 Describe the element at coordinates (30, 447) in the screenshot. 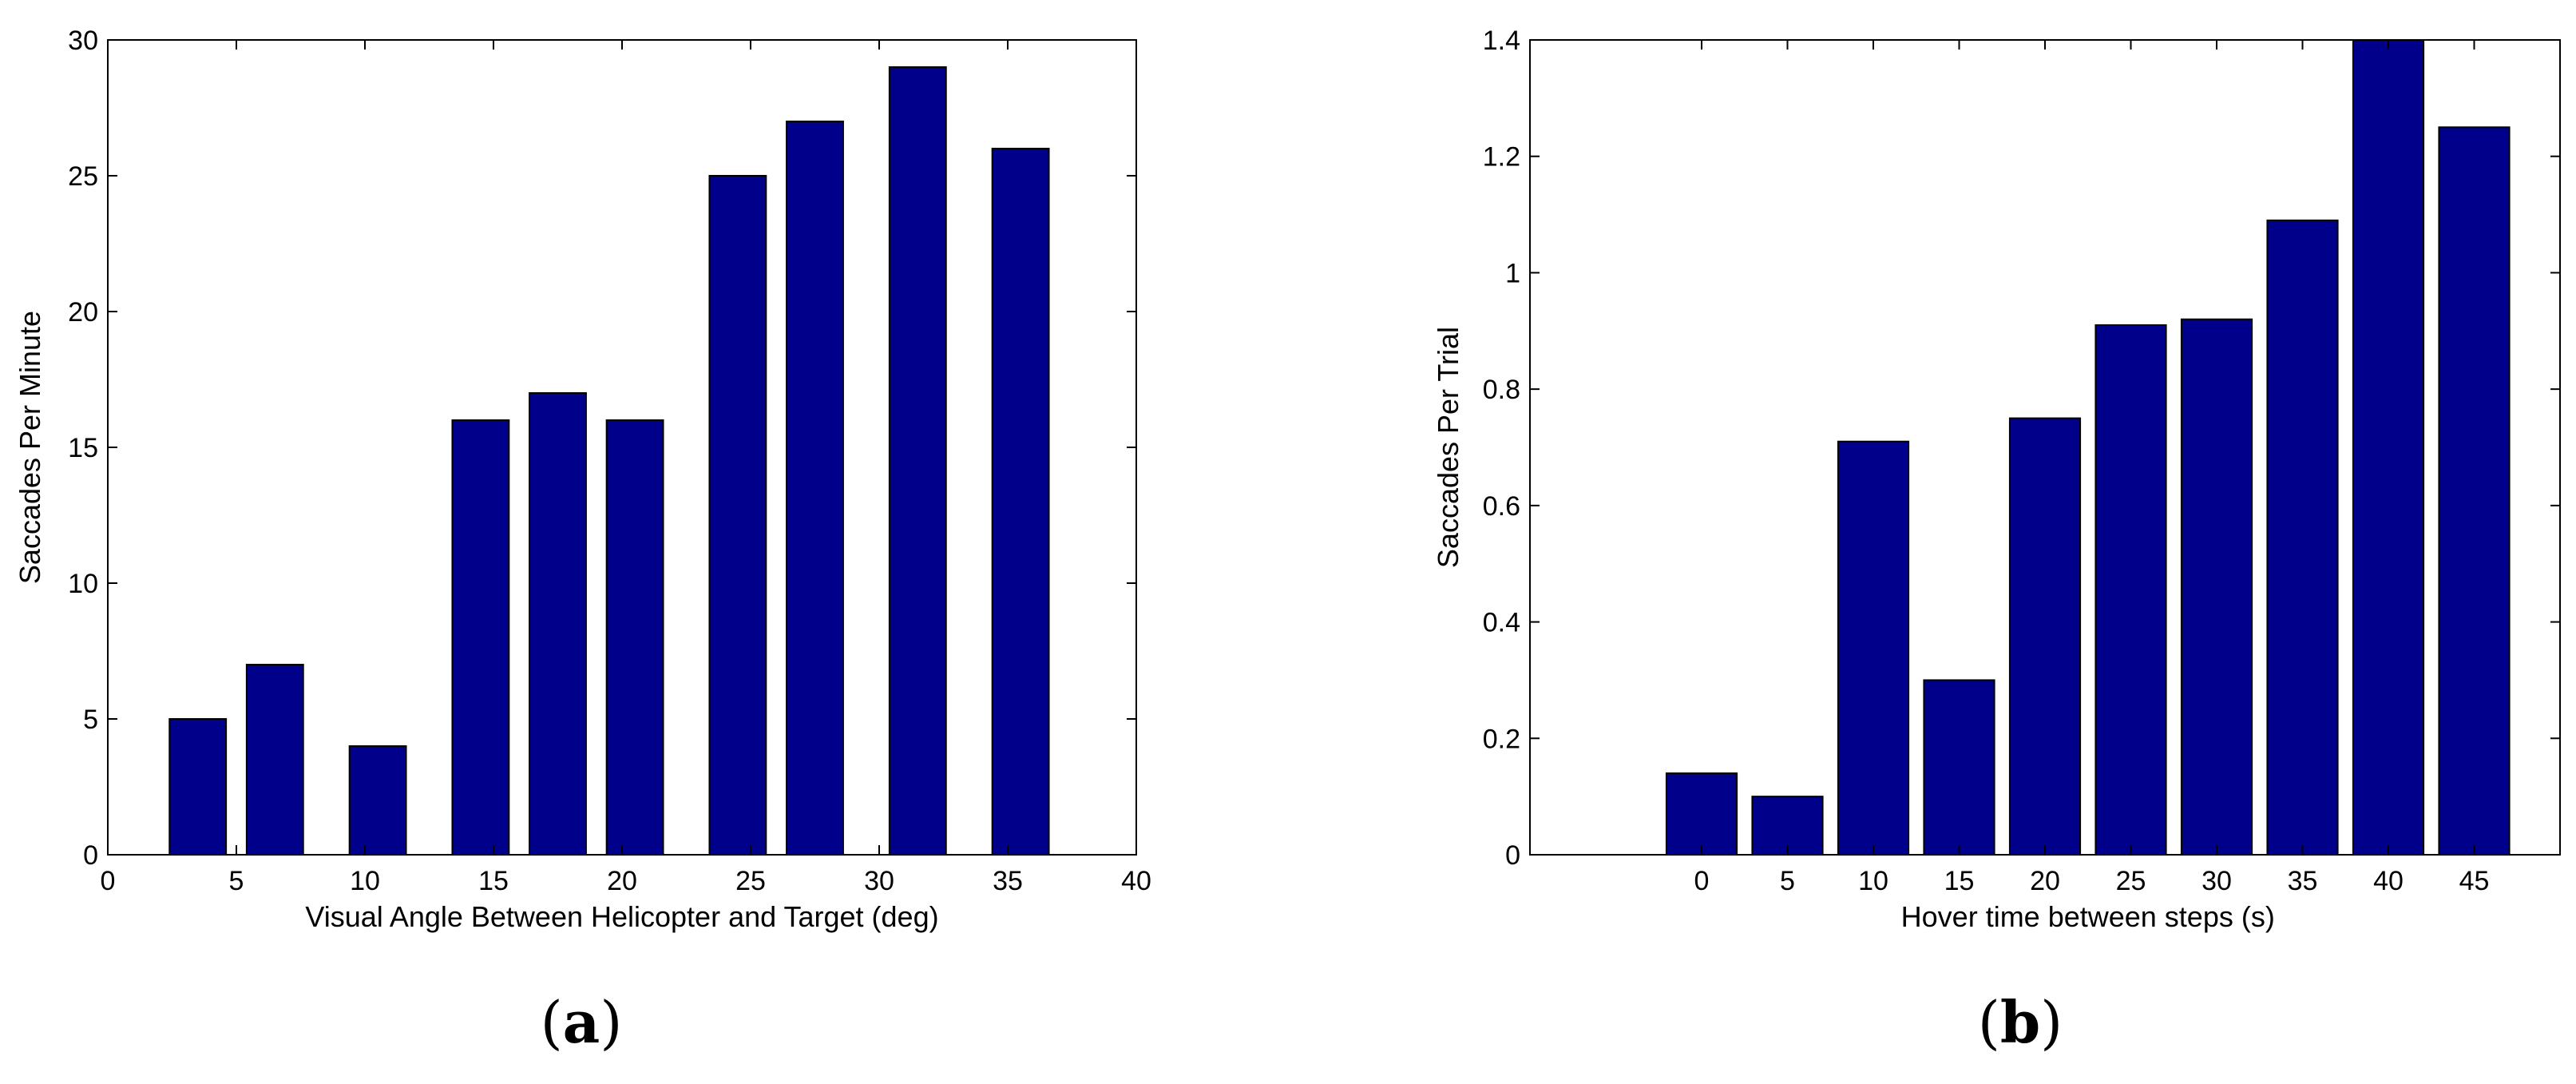

I see `panel-a-y-axis-label: Saccades Per Minute` at that location.